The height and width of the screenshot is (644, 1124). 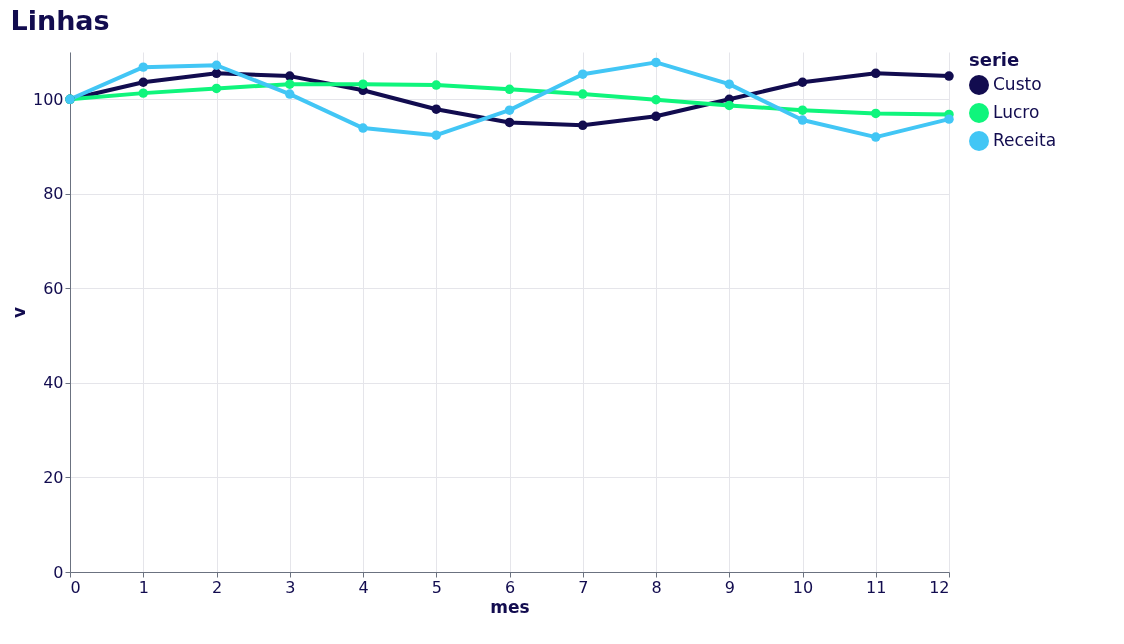 What do you see at coordinates (53, 194) in the screenshot?
I see `y-tick-label: 80` at bounding box center [53, 194].